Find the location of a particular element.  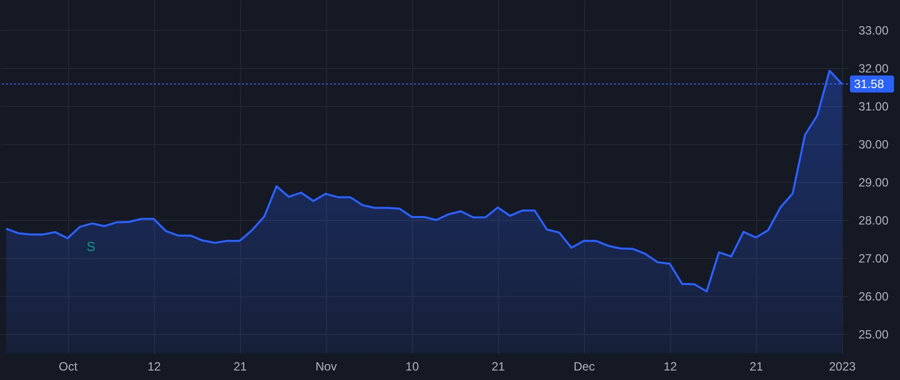

x-tick-label: 2023 is located at coordinates (842, 367).